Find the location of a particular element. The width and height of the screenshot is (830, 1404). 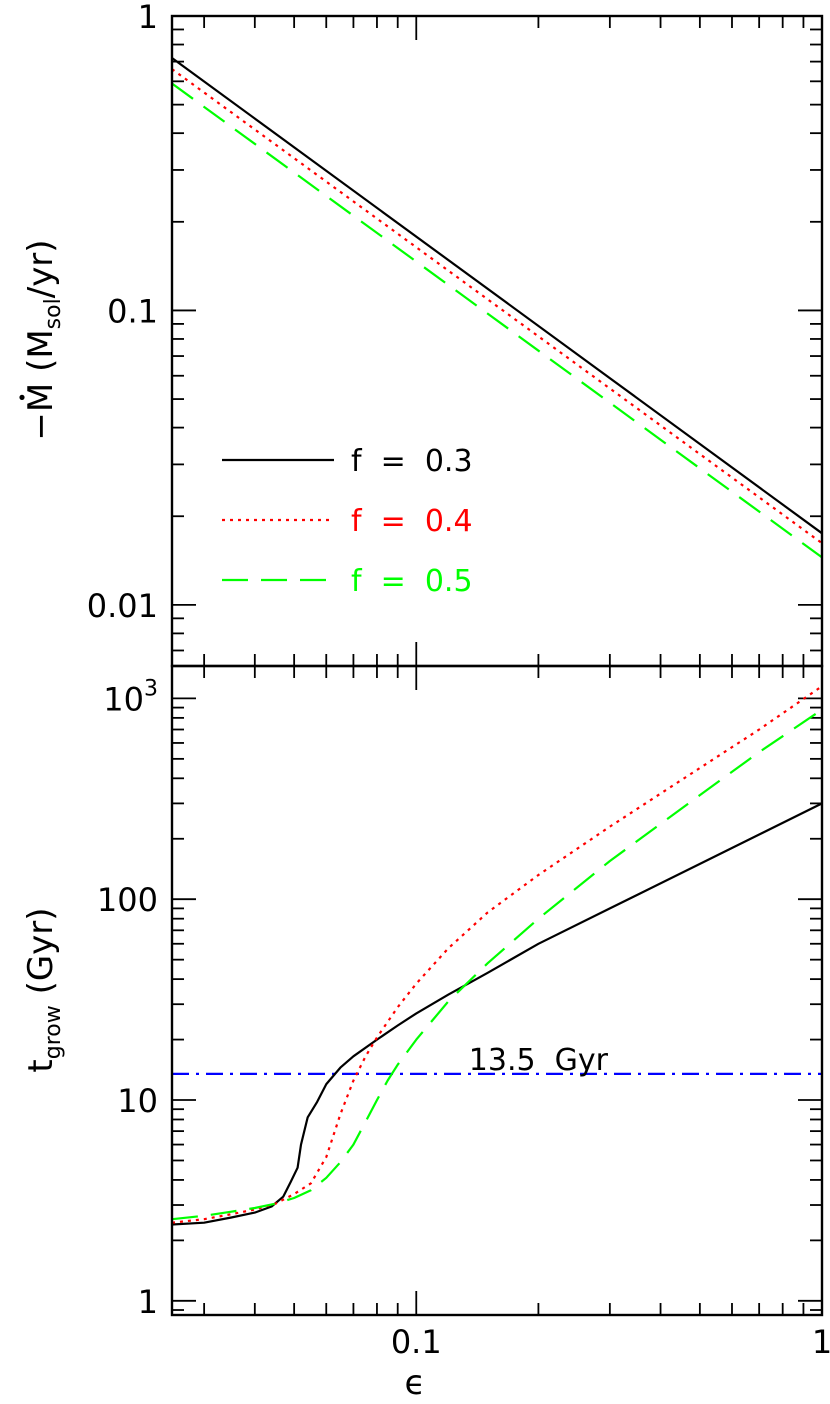

y-tick-label: 100 is located at coordinates (127, 900).